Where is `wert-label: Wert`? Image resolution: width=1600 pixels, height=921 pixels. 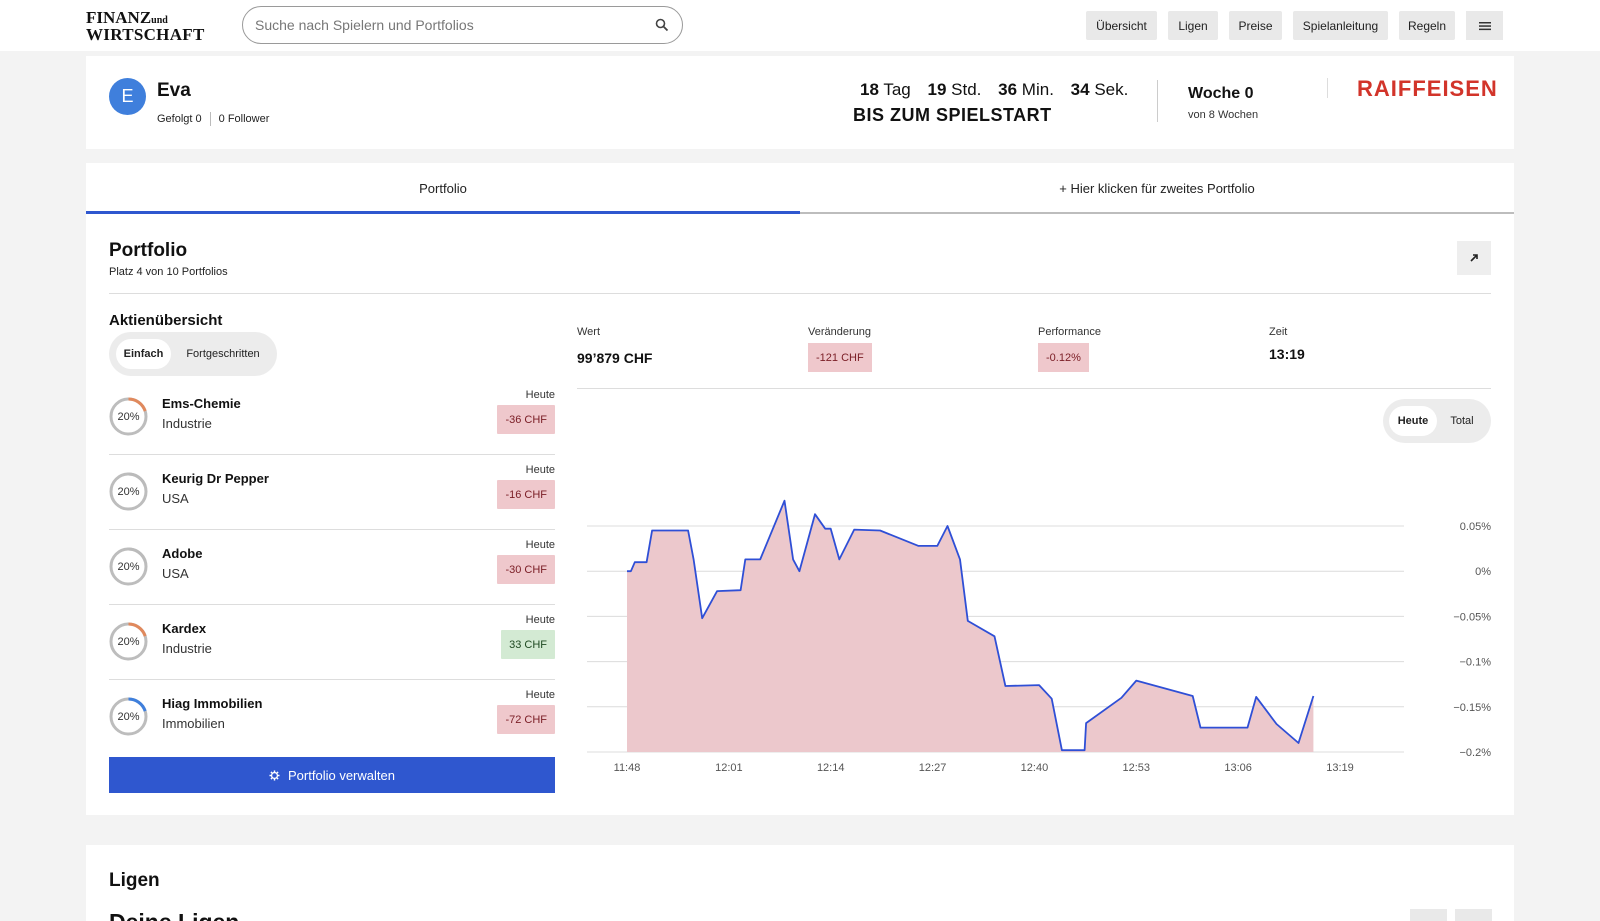 wert-label: Wert is located at coordinates (589, 332).